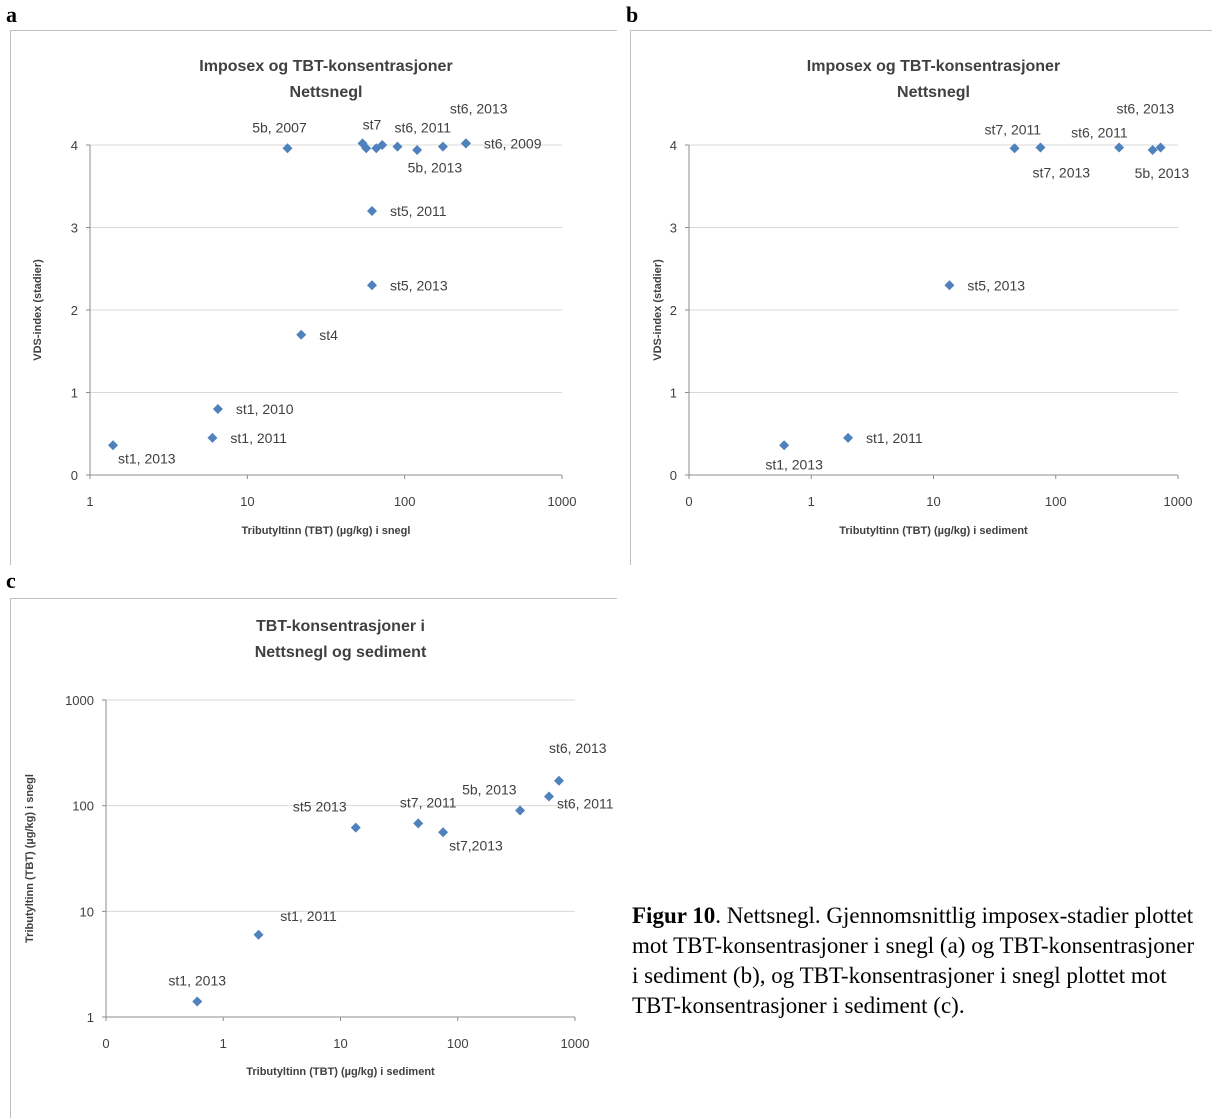 Image resolution: width=1212 pixels, height=1119 pixels. Describe the element at coordinates (673, 228) in the screenshot. I see `y-tick-label: 3` at that location.